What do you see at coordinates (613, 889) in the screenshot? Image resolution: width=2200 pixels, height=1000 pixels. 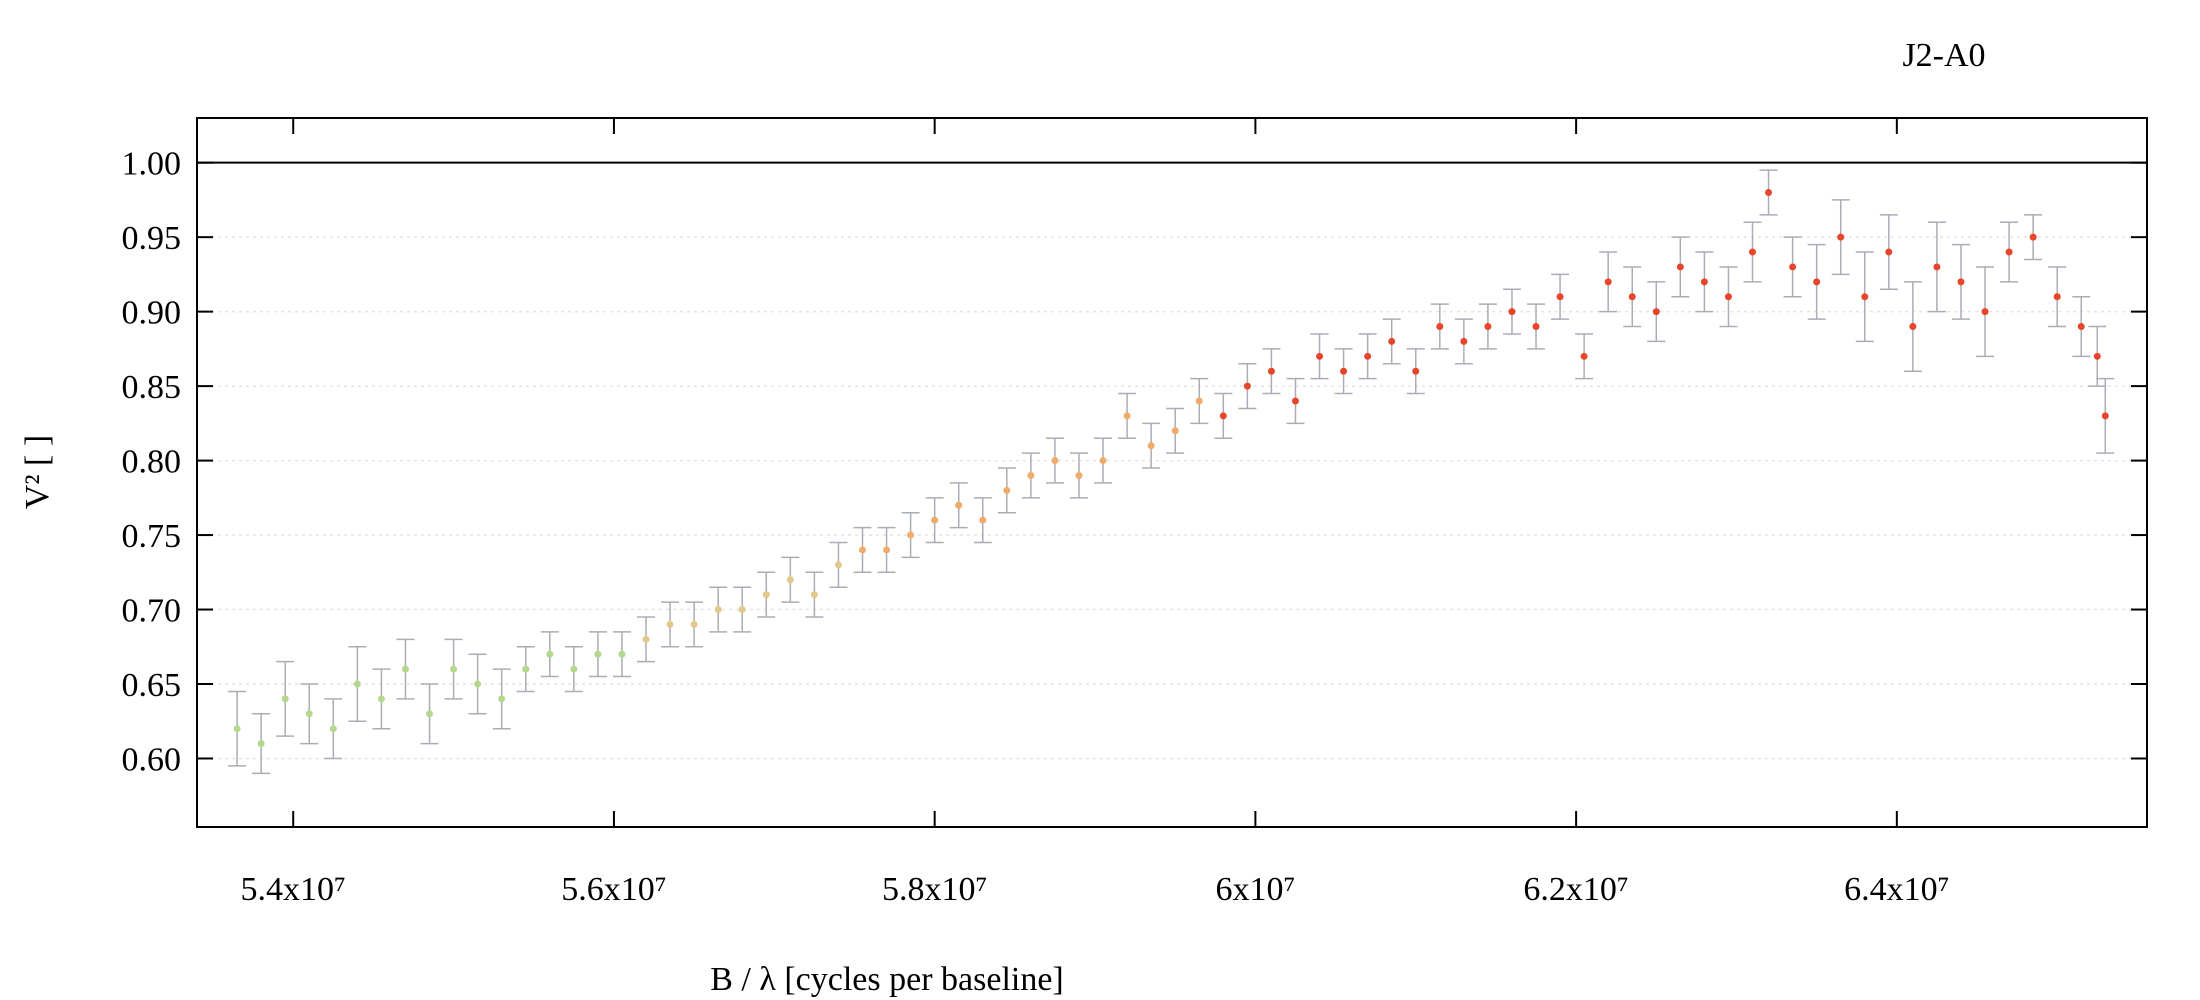 I see `x-tick-label: 5.6x10⁷` at bounding box center [613, 889].